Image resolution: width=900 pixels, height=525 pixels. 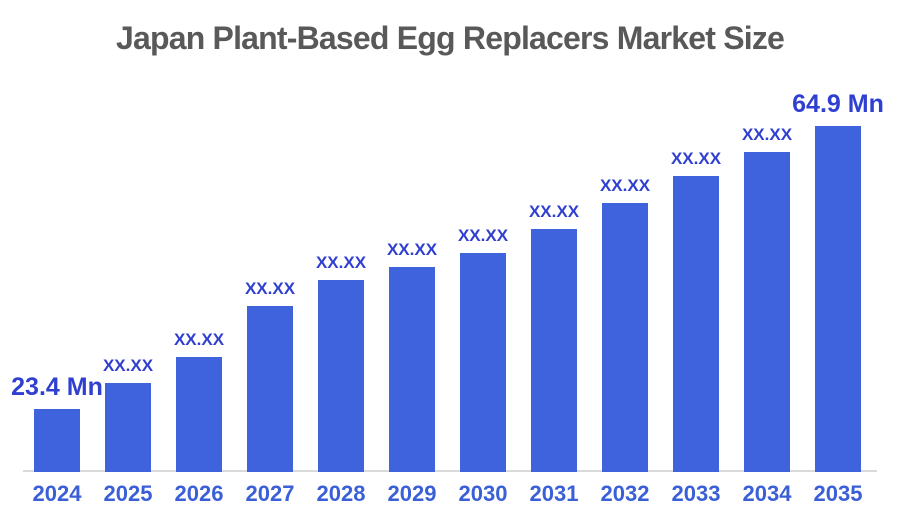 What do you see at coordinates (625, 337) in the screenshot?
I see `bar-2032` at bounding box center [625, 337].